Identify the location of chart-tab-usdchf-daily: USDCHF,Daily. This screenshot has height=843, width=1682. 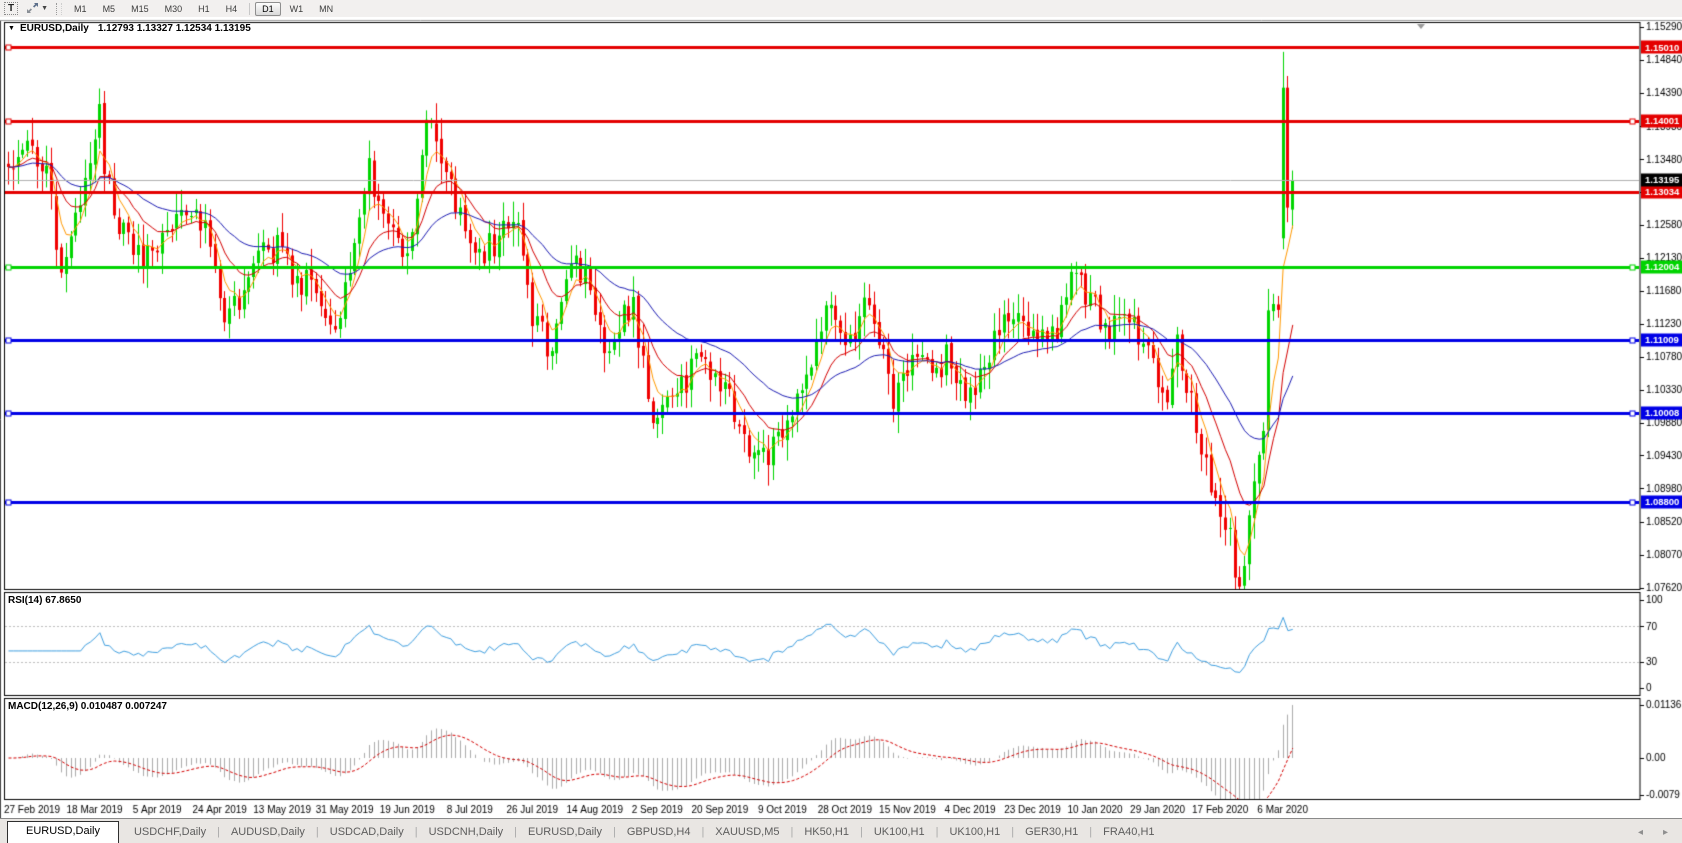
(170, 832).